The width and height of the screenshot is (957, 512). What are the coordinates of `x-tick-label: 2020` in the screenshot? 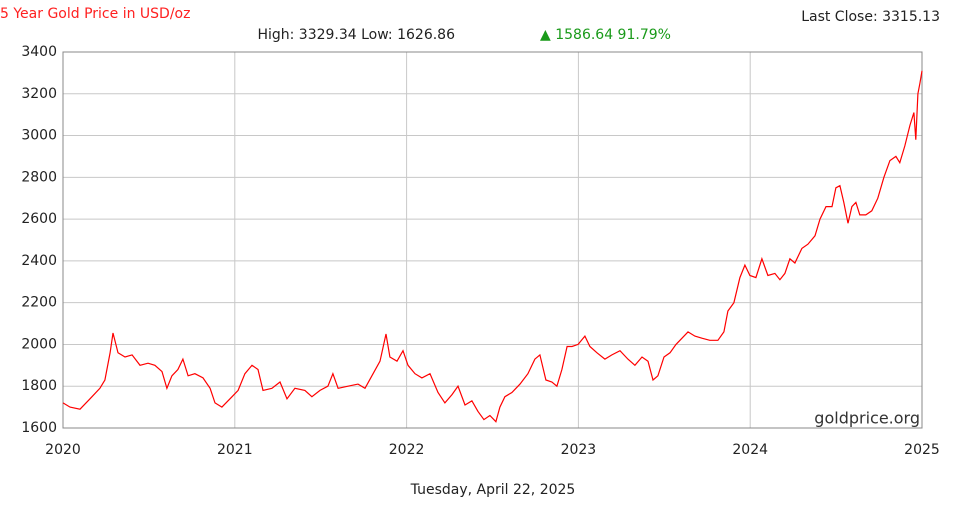 It's located at (63, 450).